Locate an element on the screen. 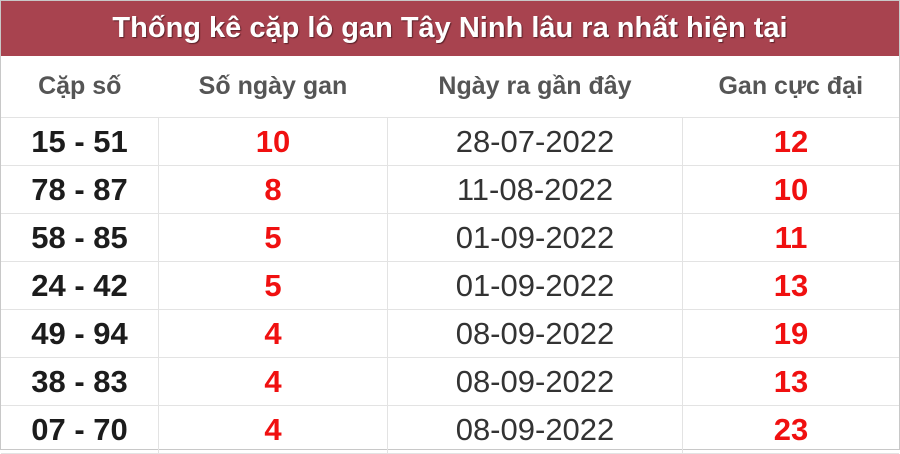 Image resolution: width=900 pixels, height=454 pixels. pair-cell: 58 - 85 is located at coordinates (80, 237).